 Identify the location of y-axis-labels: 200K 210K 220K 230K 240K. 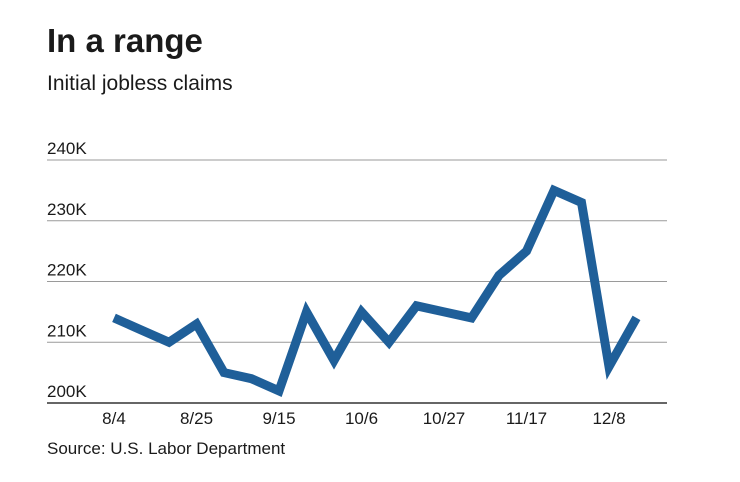
(67, 270).